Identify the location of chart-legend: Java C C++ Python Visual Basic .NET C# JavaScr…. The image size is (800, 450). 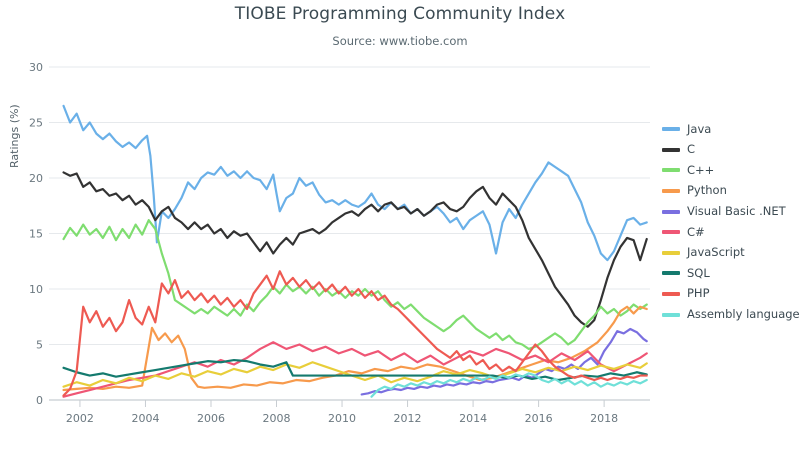
(731, 222).